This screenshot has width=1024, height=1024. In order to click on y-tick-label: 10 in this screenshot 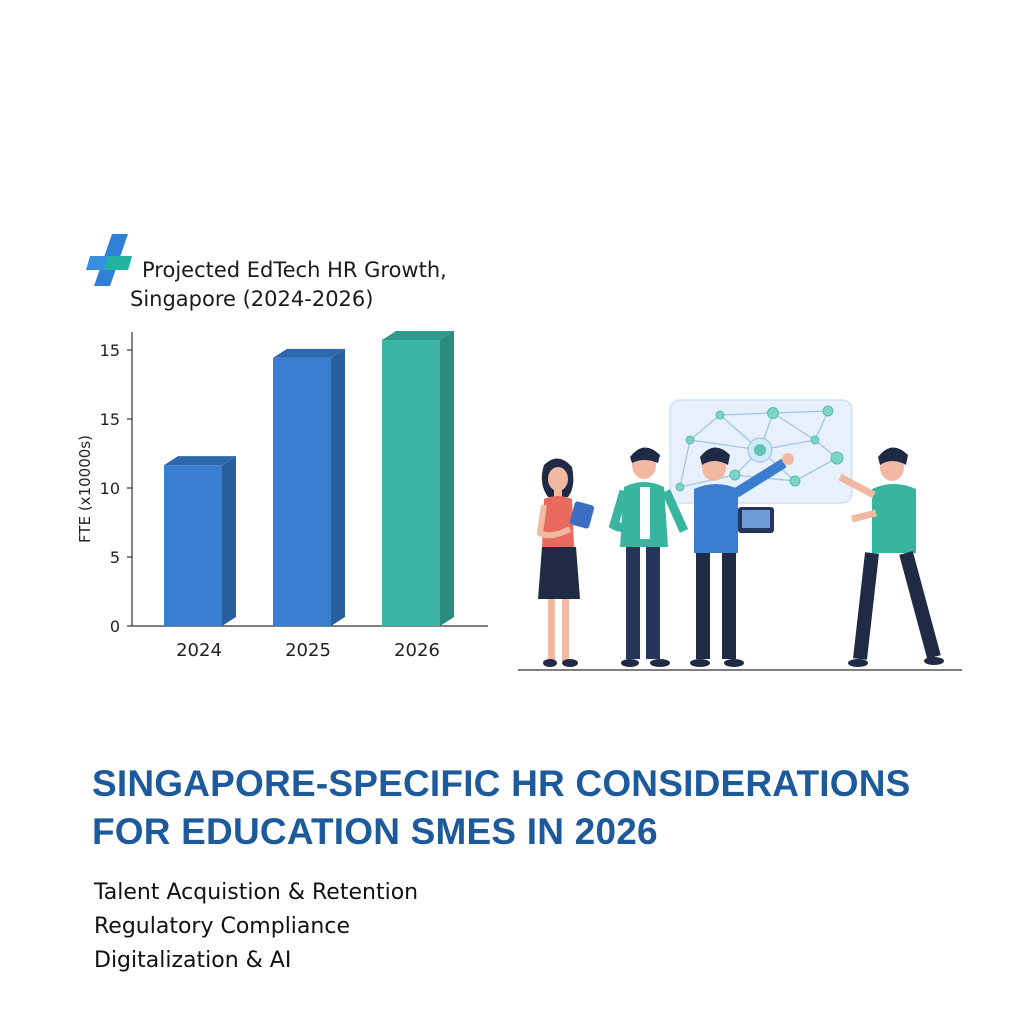, I will do `click(110, 488)`.